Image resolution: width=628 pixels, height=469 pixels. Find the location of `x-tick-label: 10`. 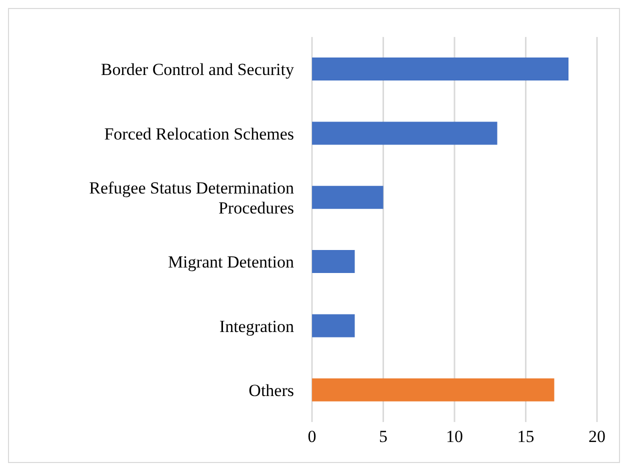

x-tick-label: 10 is located at coordinates (454, 436).